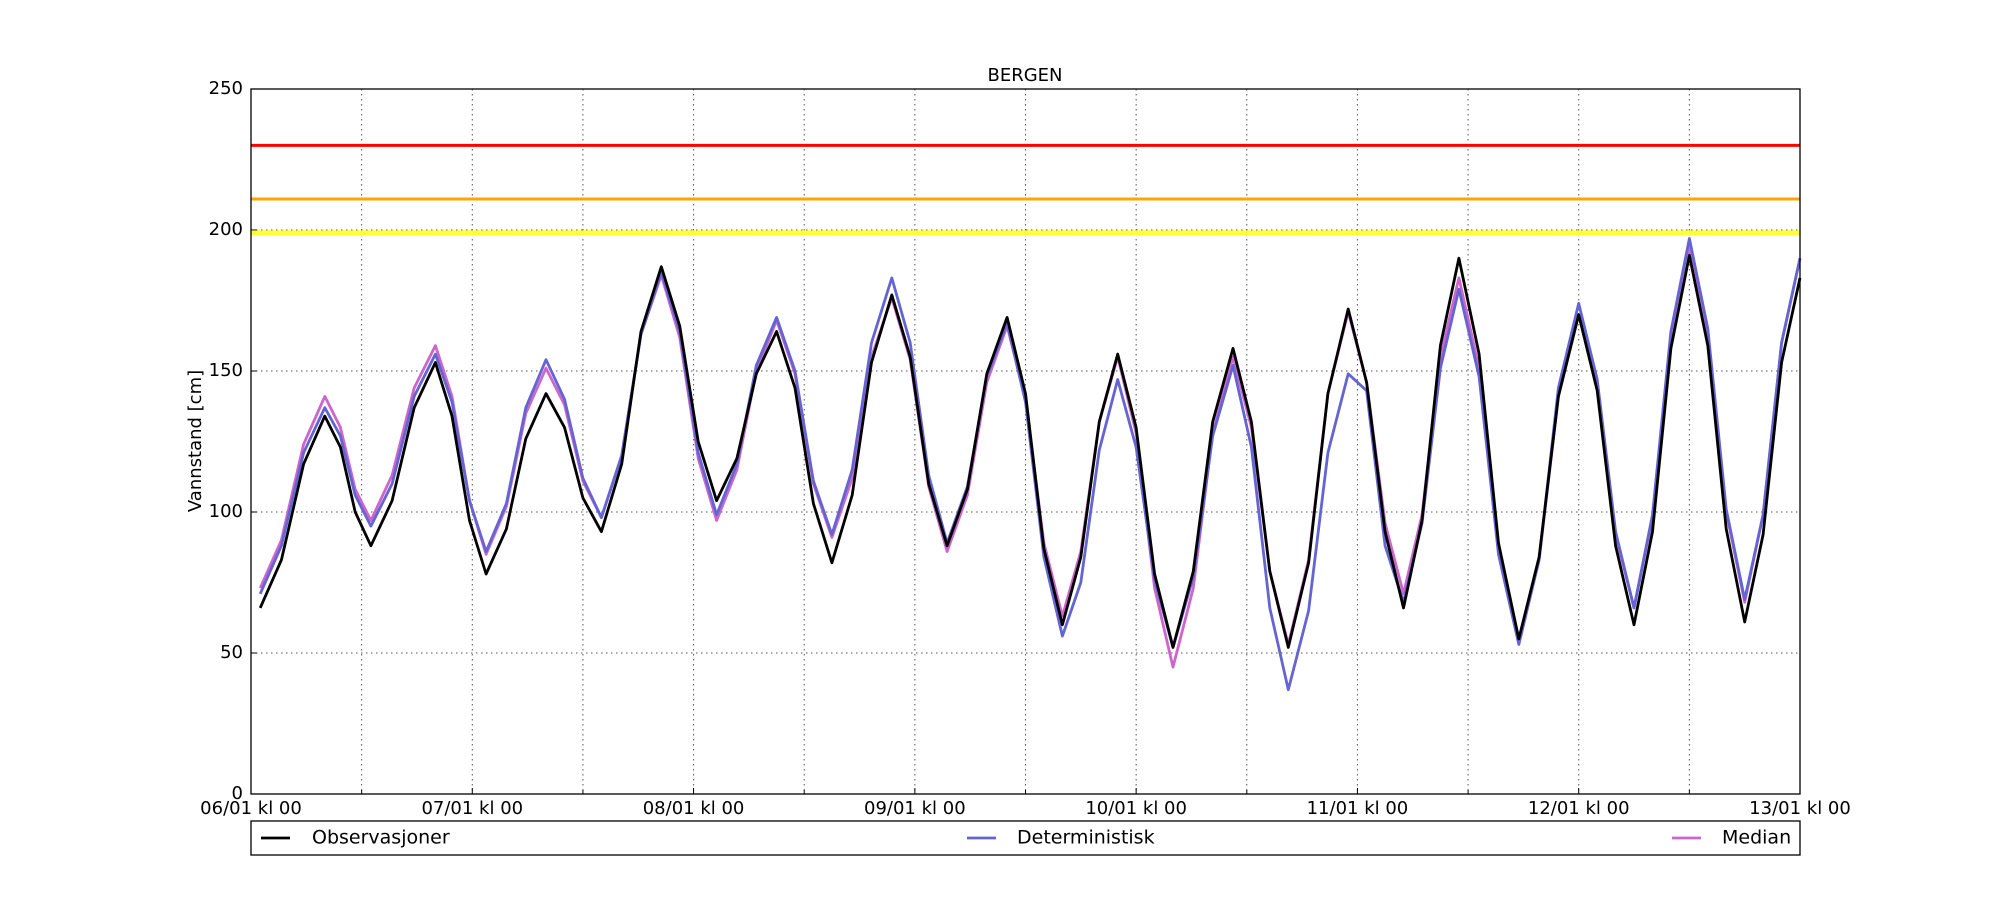 This screenshot has width=2000, height=900. What do you see at coordinates (1756, 838) in the screenshot?
I see `legend-label: Median` at bounding box center [1756, 838].